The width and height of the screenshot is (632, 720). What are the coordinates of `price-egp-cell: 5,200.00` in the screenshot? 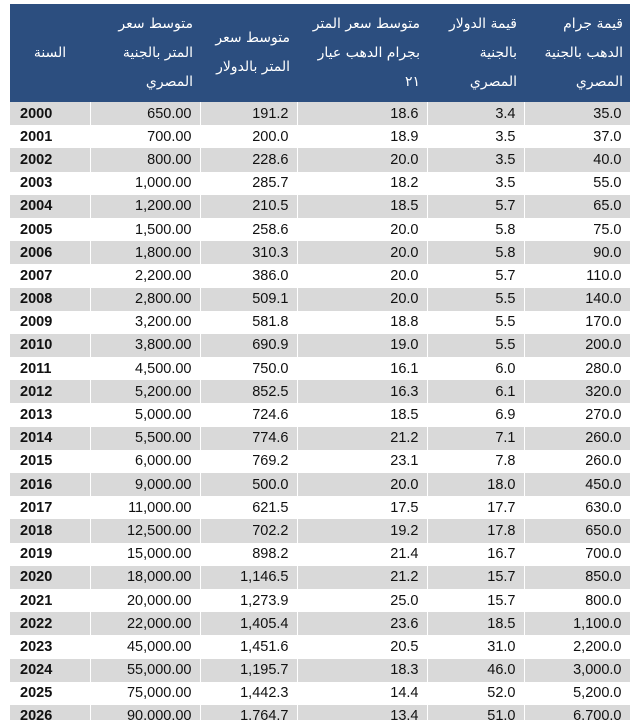 It's located at (145, 392).